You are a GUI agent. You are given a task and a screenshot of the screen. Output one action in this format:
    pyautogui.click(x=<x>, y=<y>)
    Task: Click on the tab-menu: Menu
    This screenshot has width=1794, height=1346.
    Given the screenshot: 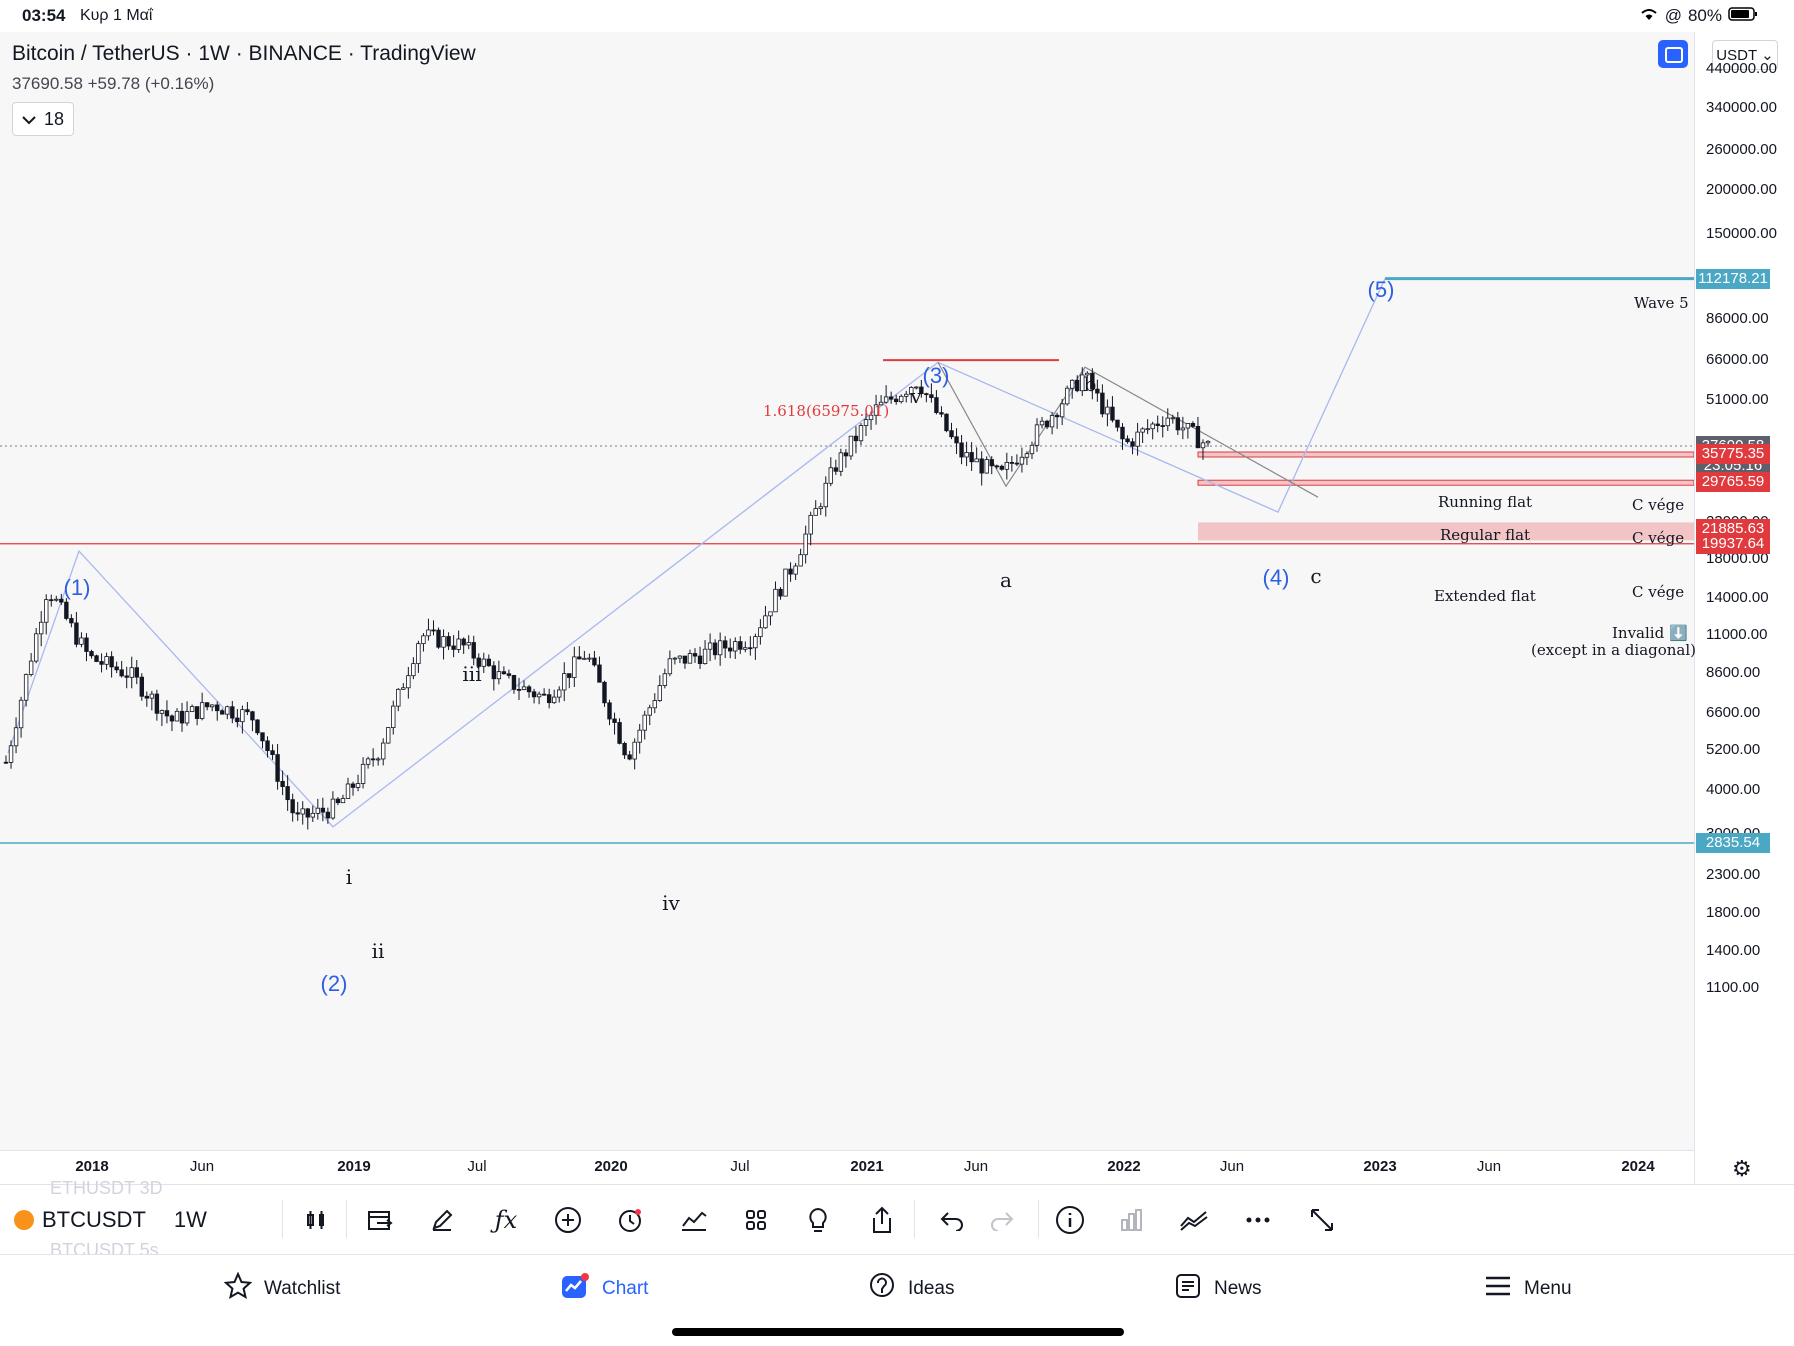 What is the action you would take?
    pyautogui.click(x=1528, y=1289)
    